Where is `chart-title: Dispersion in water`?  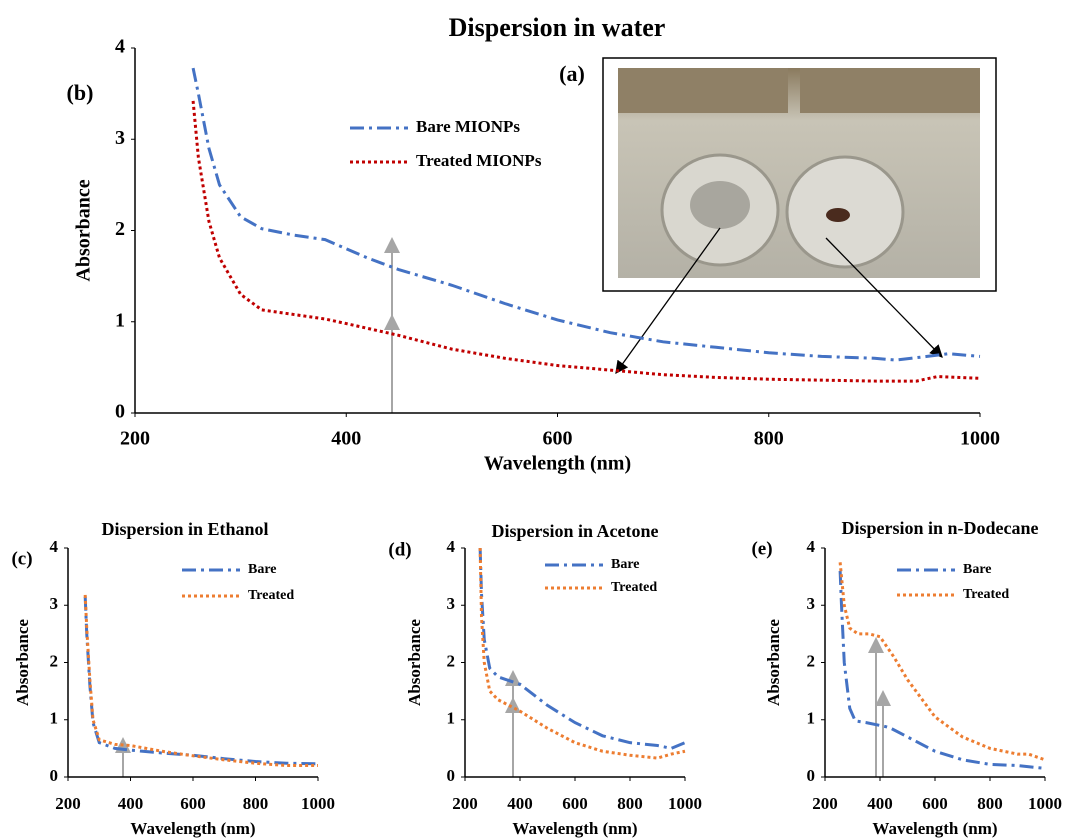
chart-title: Dispersion in water is located at coordinates (557, 27).